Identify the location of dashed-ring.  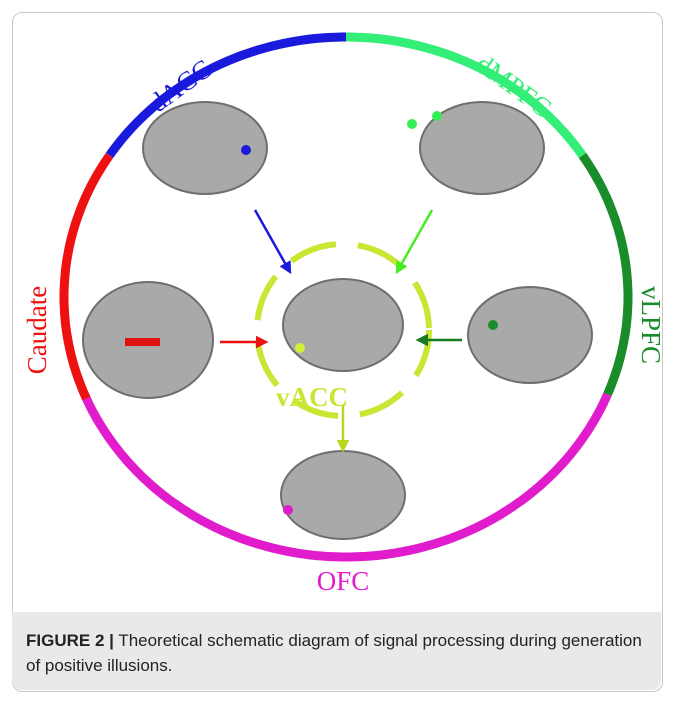
(343, 330).